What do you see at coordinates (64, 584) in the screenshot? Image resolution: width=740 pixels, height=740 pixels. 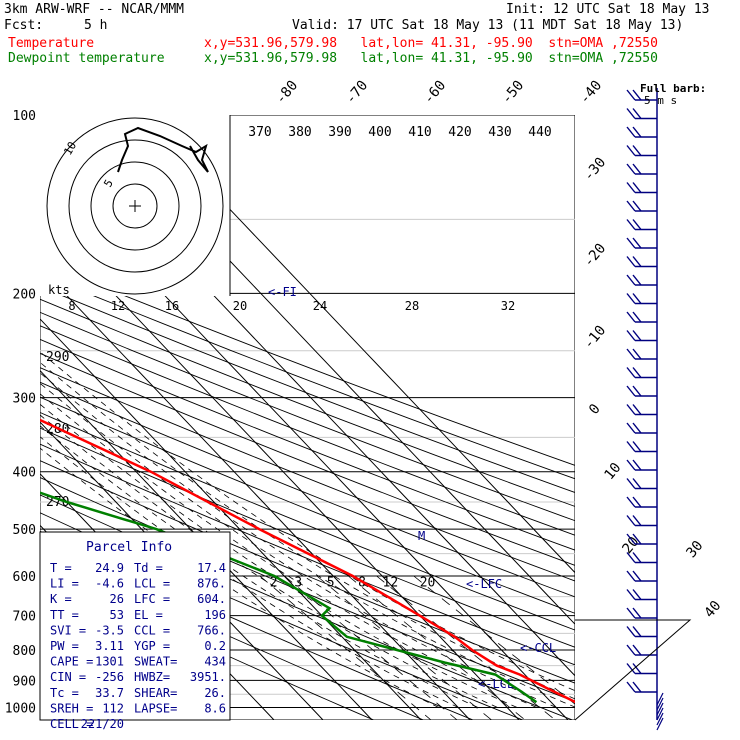 I see `parcel-label: LI =` at bounding box center [64, 584].